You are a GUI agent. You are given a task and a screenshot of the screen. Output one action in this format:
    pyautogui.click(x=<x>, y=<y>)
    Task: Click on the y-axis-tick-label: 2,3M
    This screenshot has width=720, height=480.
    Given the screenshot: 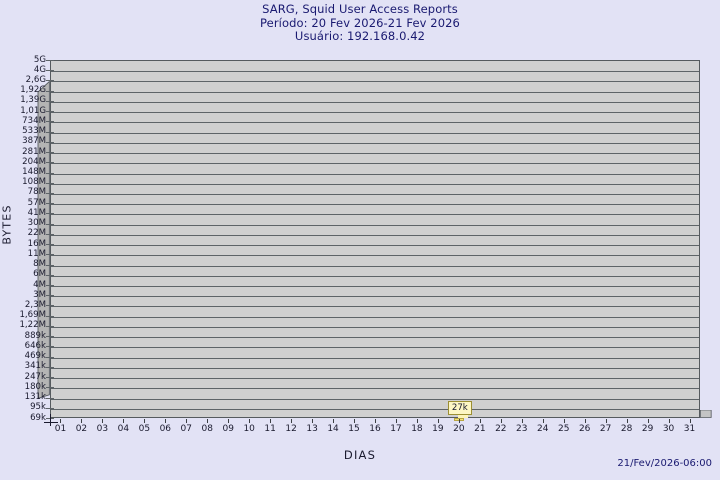 What is the action you would take?
    pyautogui.click(x=35, y=304)
    